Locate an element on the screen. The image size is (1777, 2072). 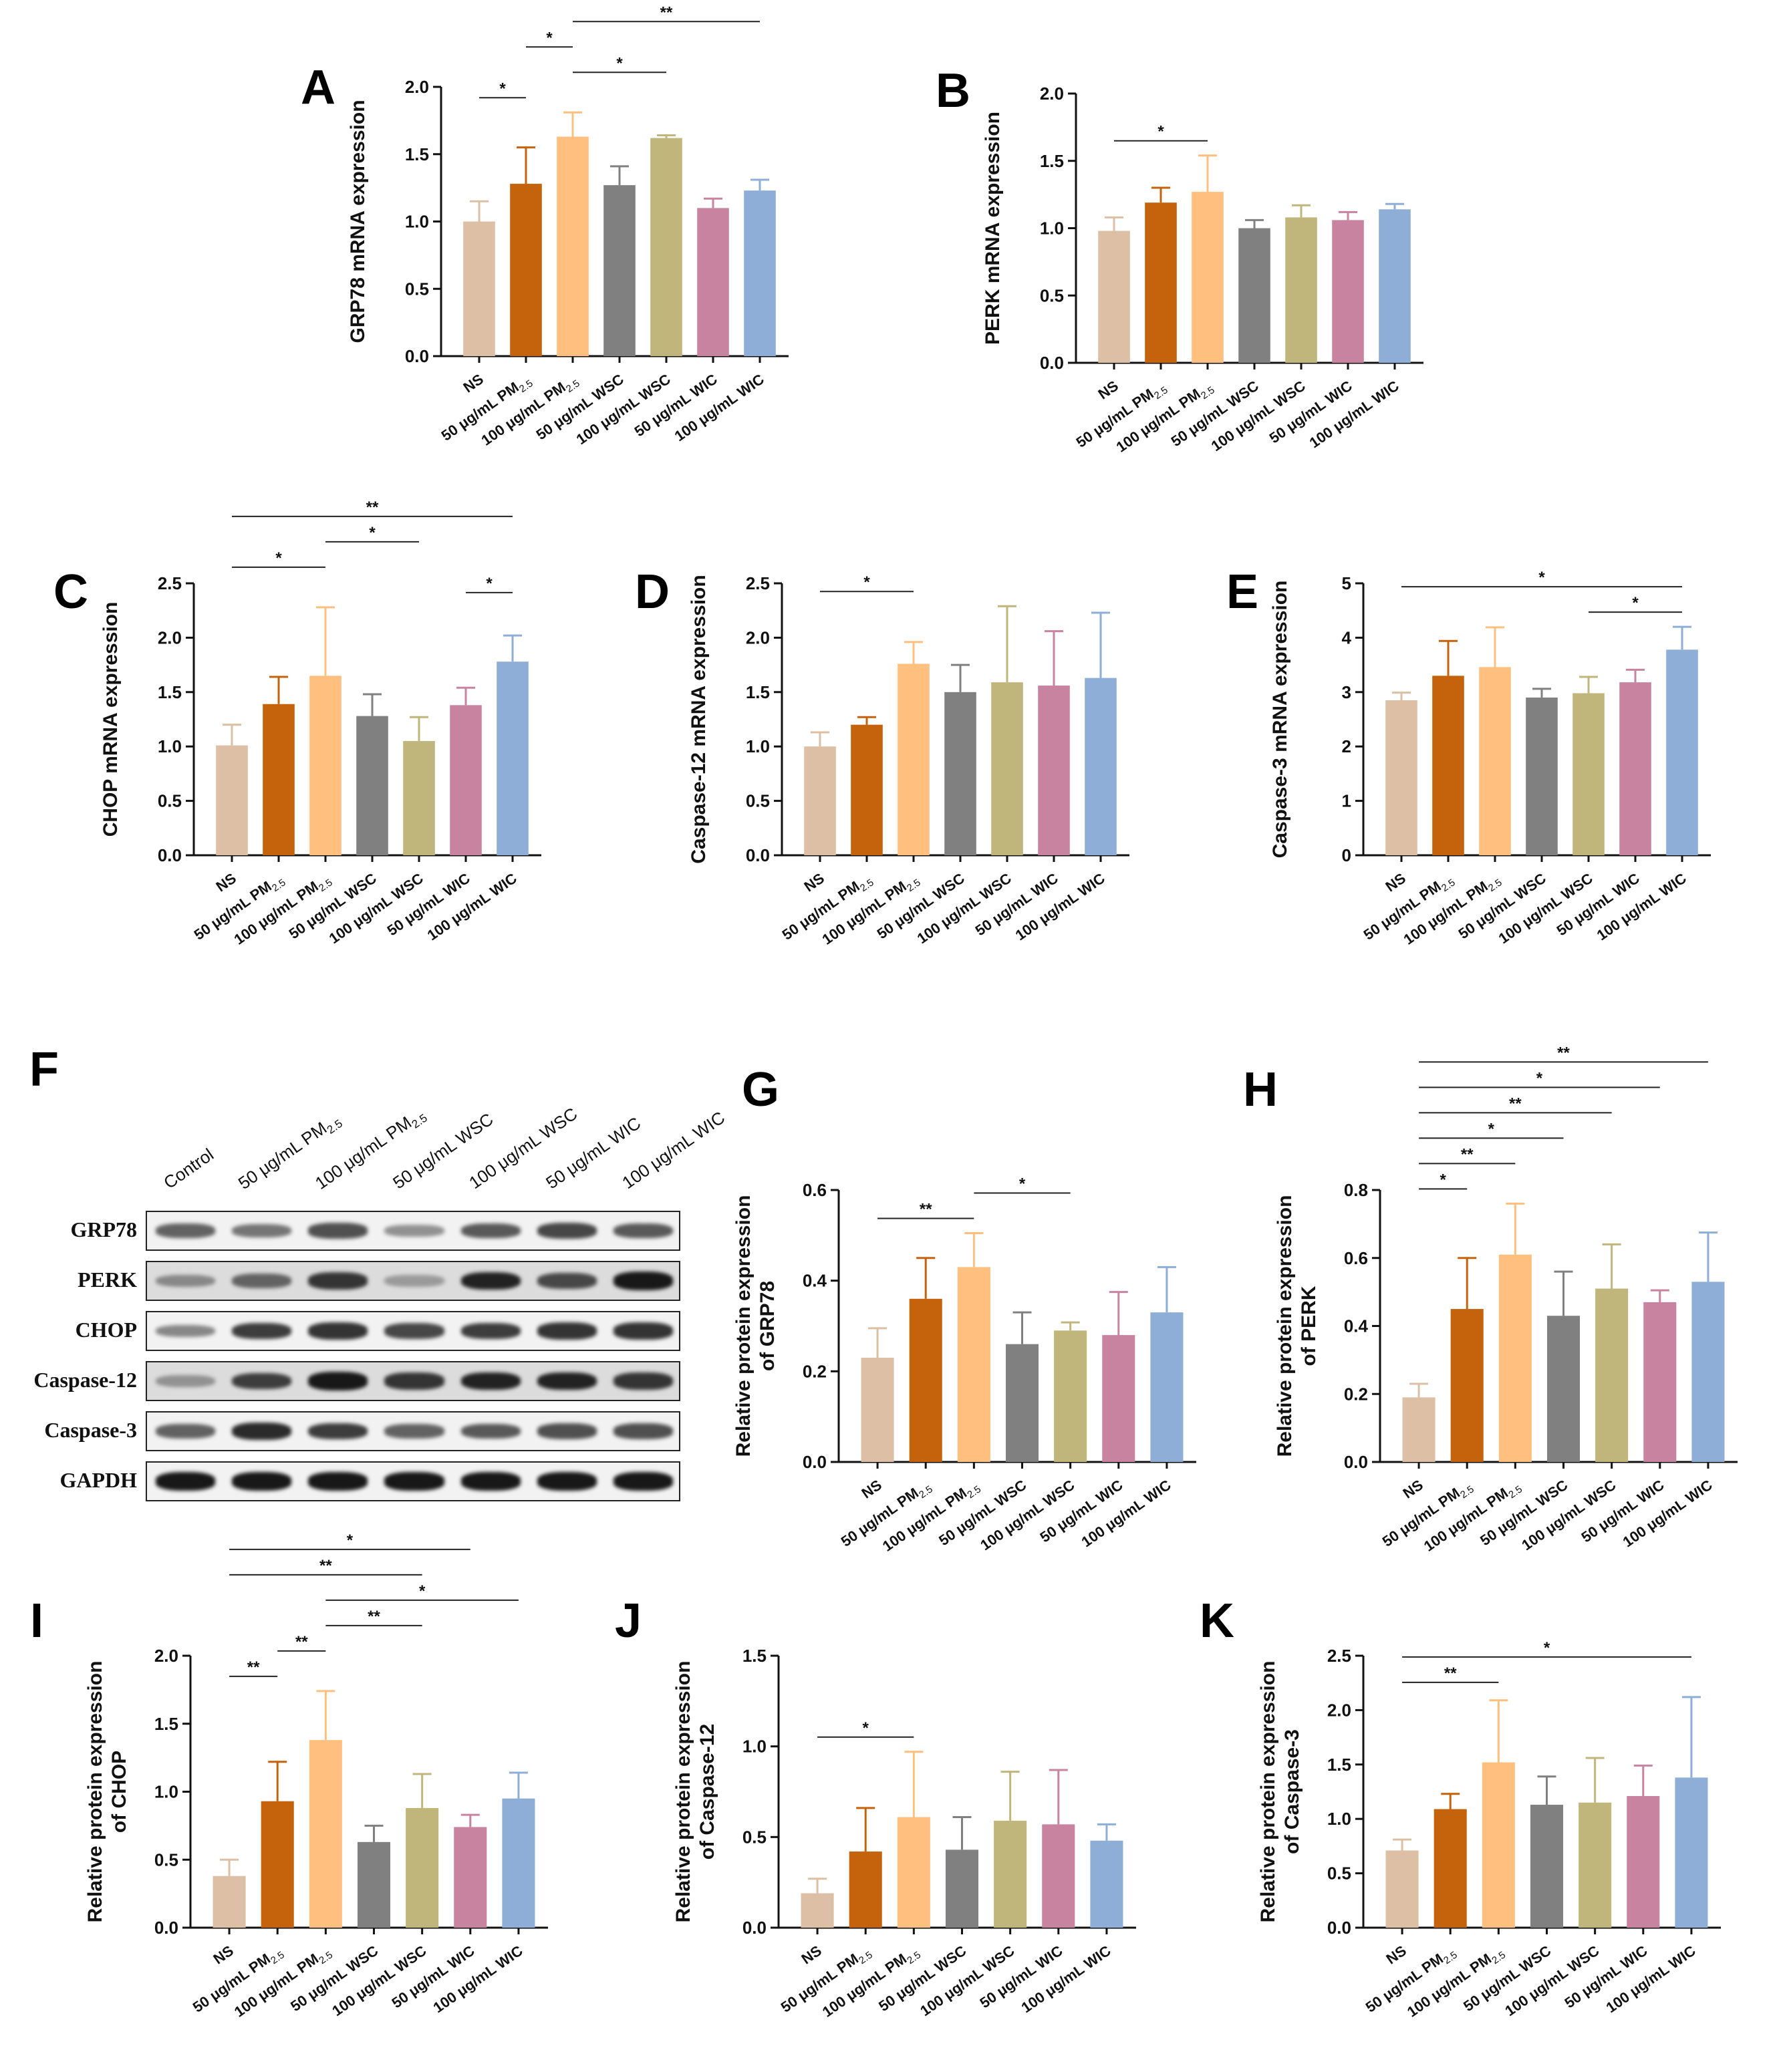
y-axis-label: PERK mRNA expression is located at coordinates (993, 229).